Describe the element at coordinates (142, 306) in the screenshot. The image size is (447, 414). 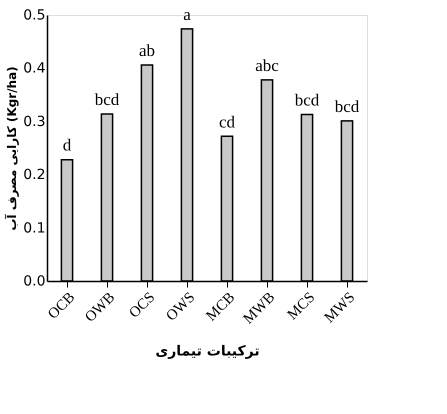
I see `x-tick-label: OCS` at that location.